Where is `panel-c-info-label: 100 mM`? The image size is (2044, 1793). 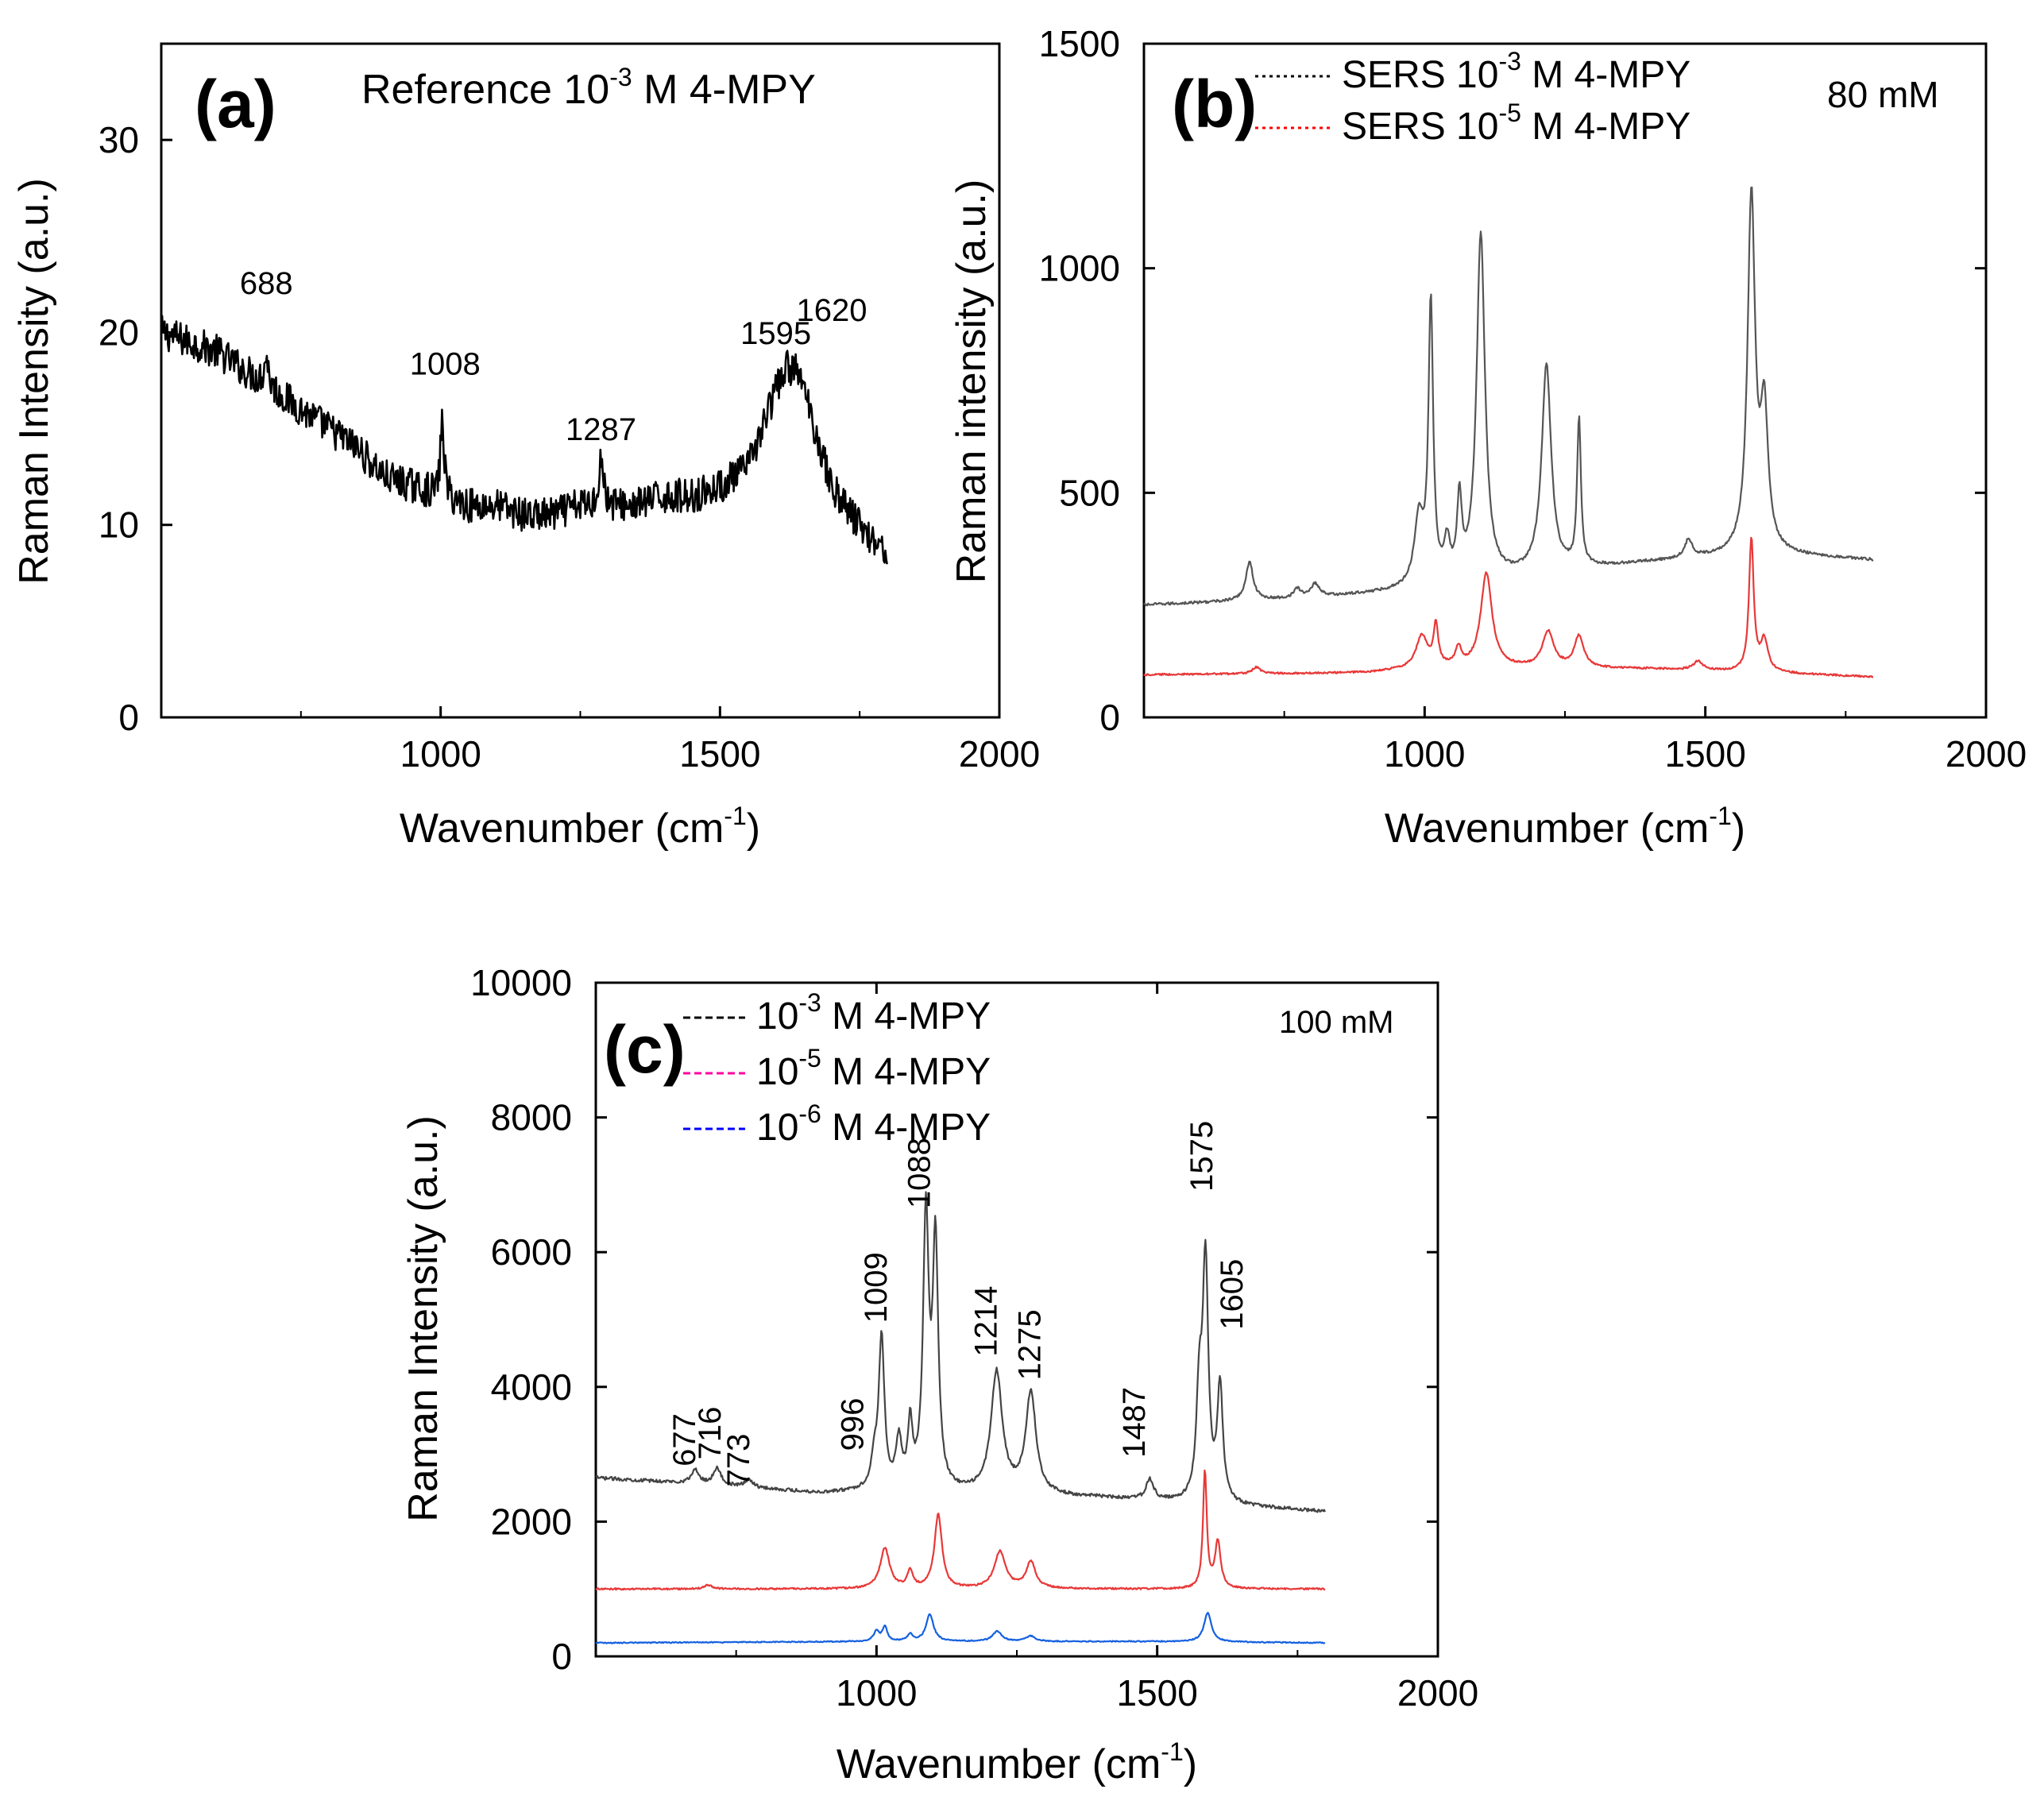
panel-c-info-label: 100 mM is located at coordinates (1336, 1023).